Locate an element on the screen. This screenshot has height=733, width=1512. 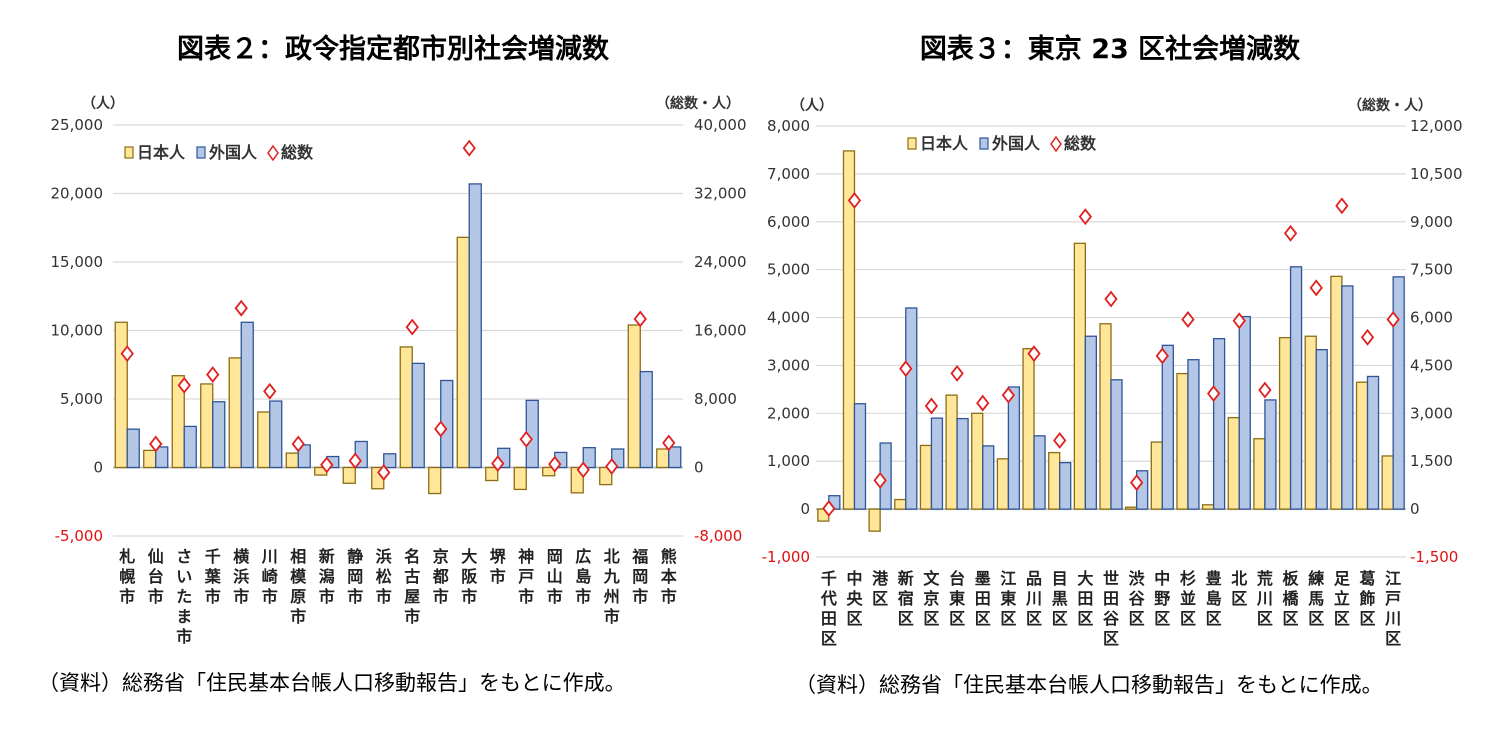
right-axis-tick-label: -8,000 is located at coordinates (718, 536).